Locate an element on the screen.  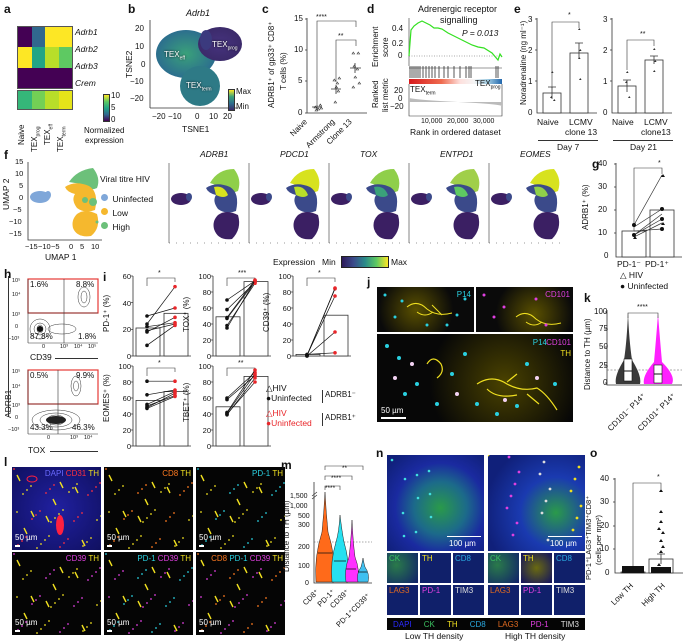
channel-legend-item: CD8 is located at coordinates (477, 624).